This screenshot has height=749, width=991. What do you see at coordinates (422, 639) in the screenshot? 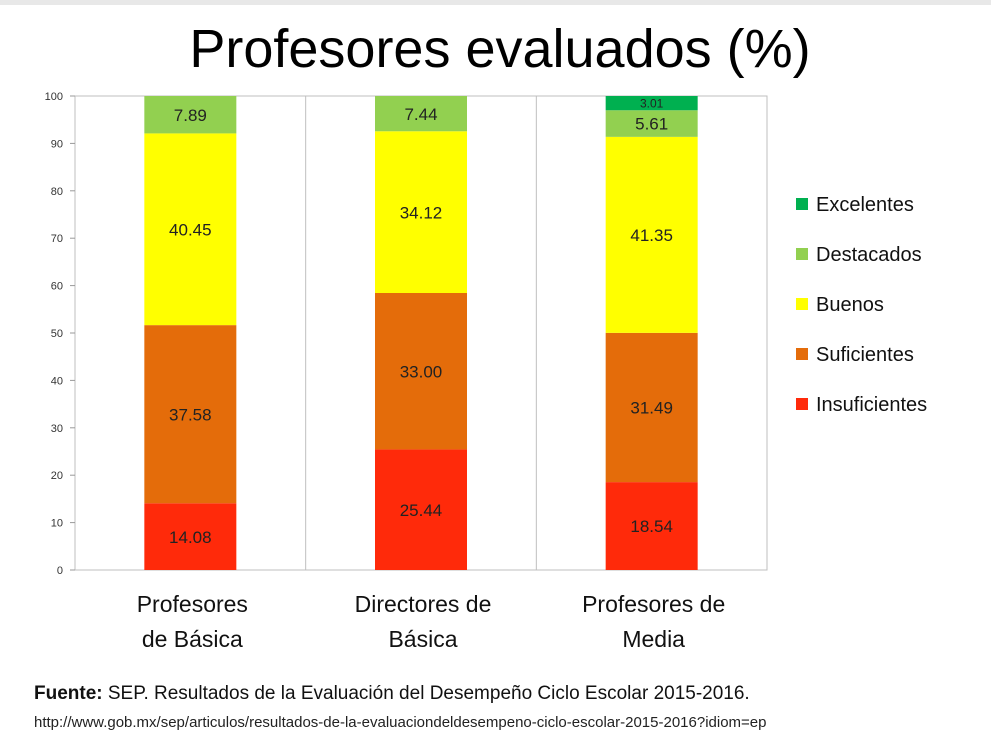
I see `category-label: Básica` at bounding box center [422, 639].